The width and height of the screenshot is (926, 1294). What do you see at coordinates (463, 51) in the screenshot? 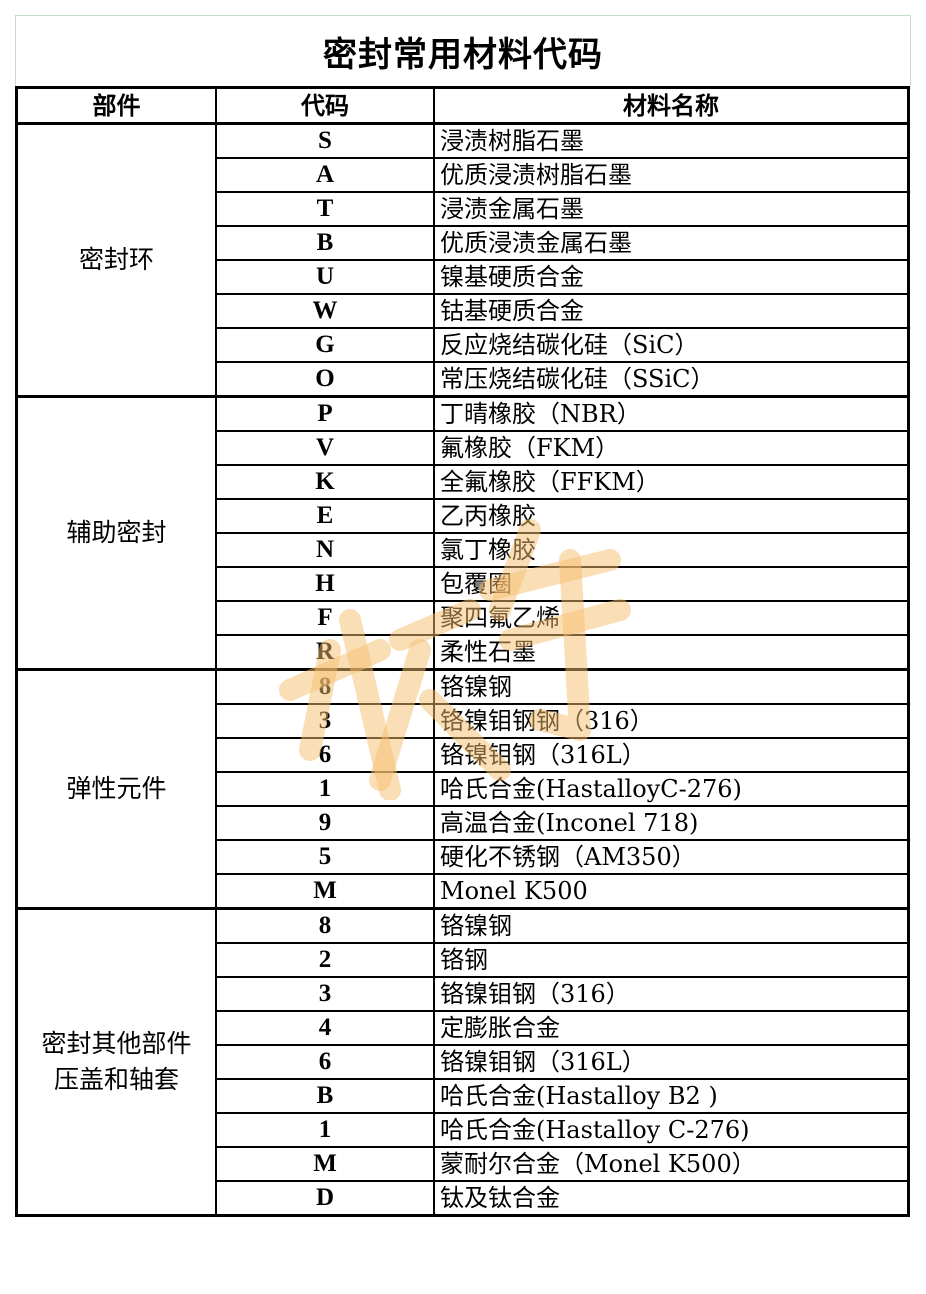
I see `page-title: 密封常用材料代码` at bounding box center [463, 51].